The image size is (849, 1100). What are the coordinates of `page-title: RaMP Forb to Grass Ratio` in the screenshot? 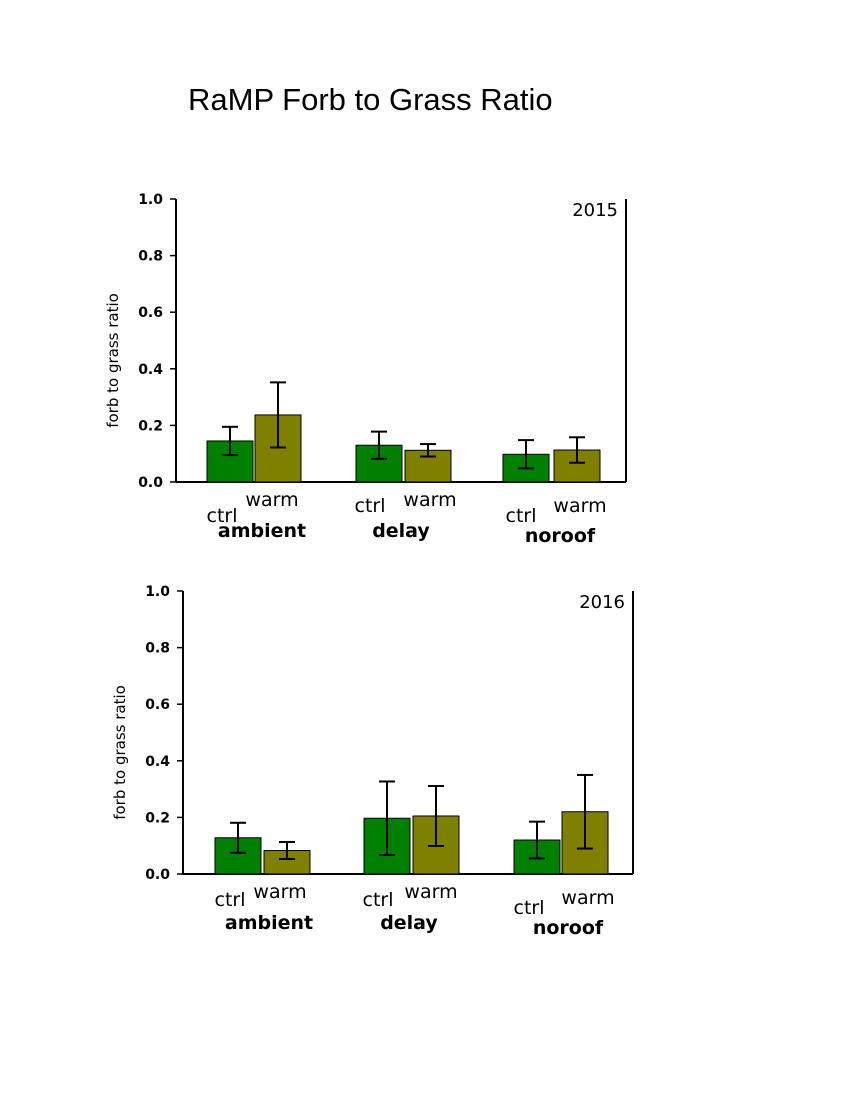 It's located at (370, 99).